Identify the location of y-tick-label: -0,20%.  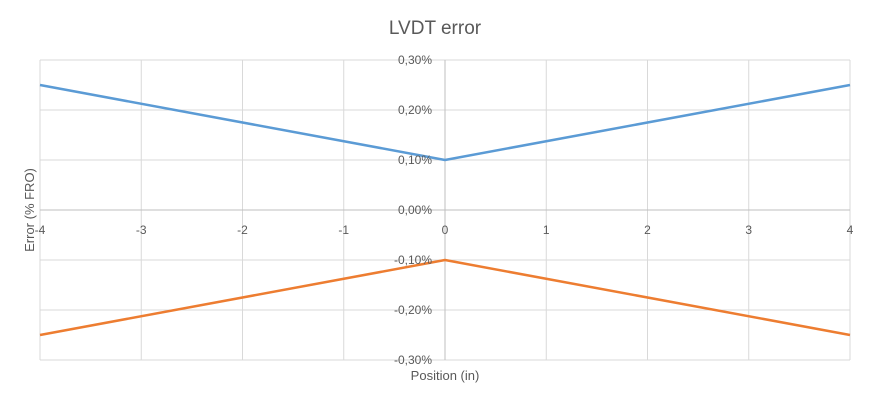
(413, 310).